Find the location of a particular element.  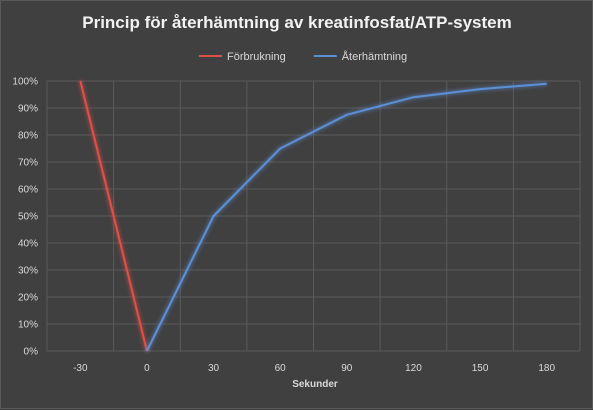

y-tick-label: 0% is located at coordinates (31, 352).